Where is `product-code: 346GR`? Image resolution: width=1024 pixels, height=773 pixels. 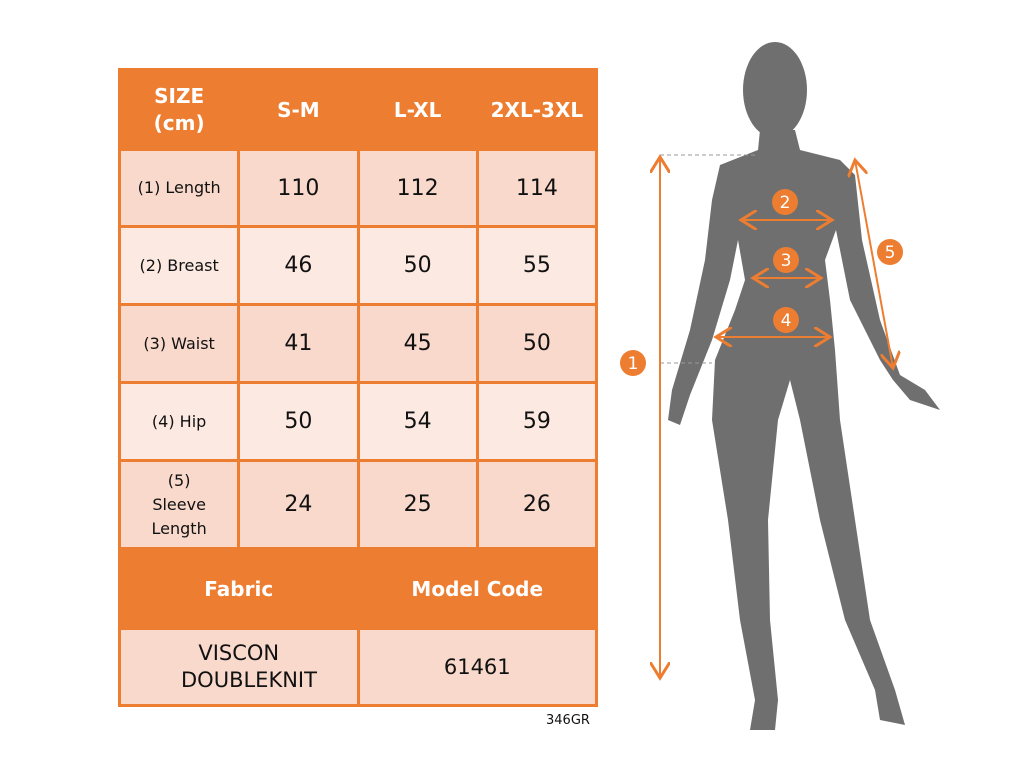
product-code: 346GR is located at coordinates (568, 720).